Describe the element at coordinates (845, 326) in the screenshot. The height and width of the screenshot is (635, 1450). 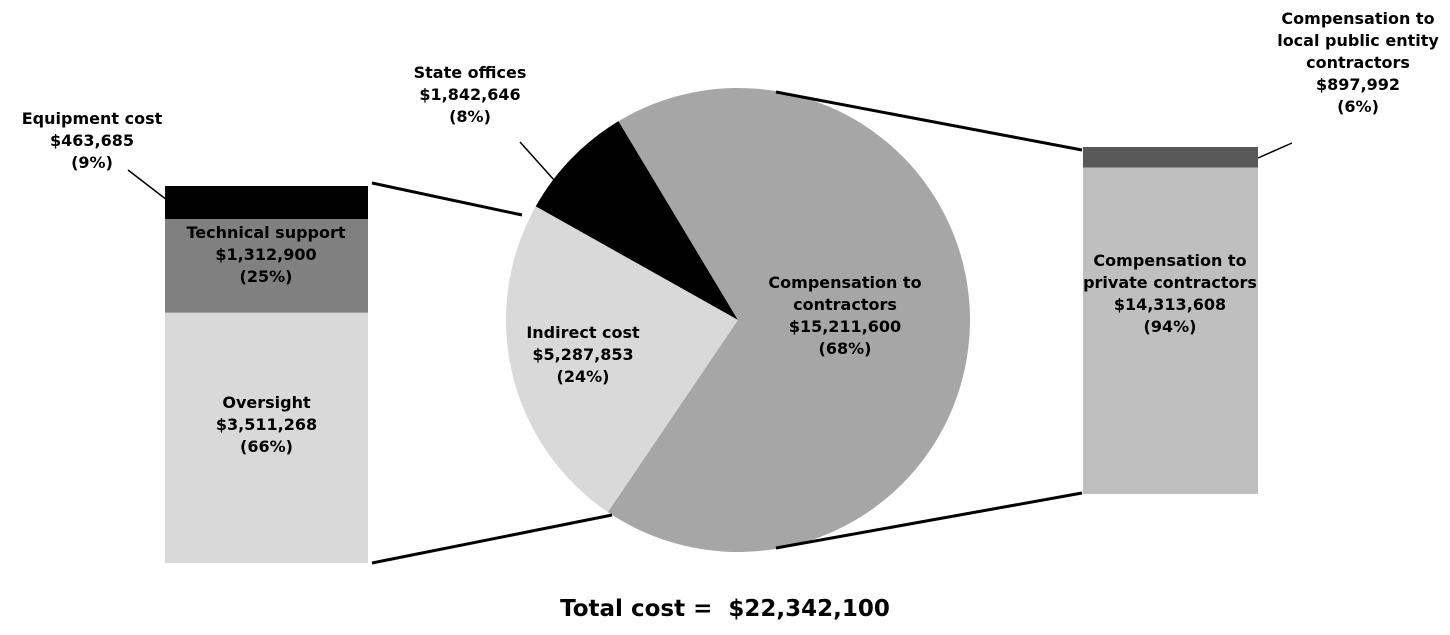
I see `value-label: $15,211,600` at that location.